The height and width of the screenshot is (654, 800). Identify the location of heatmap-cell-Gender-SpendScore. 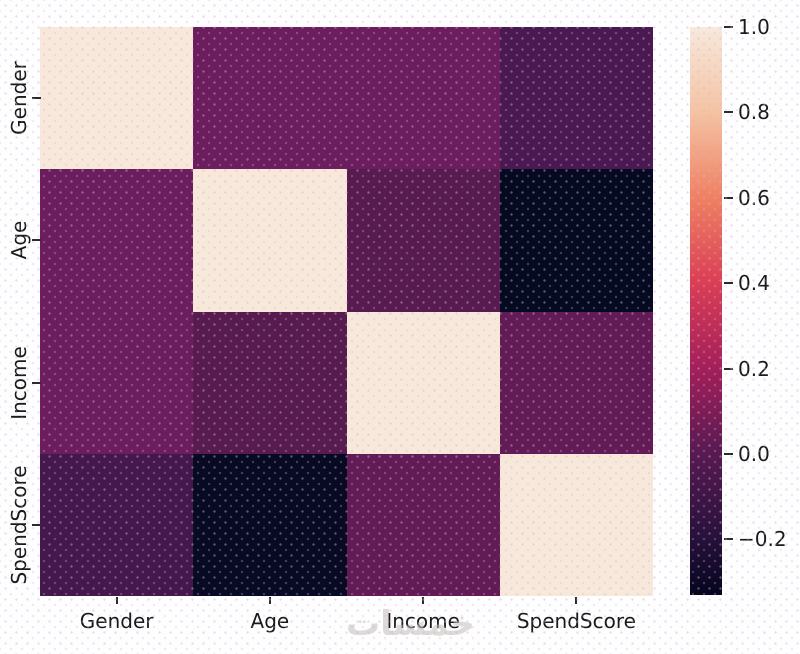
(576, 98).